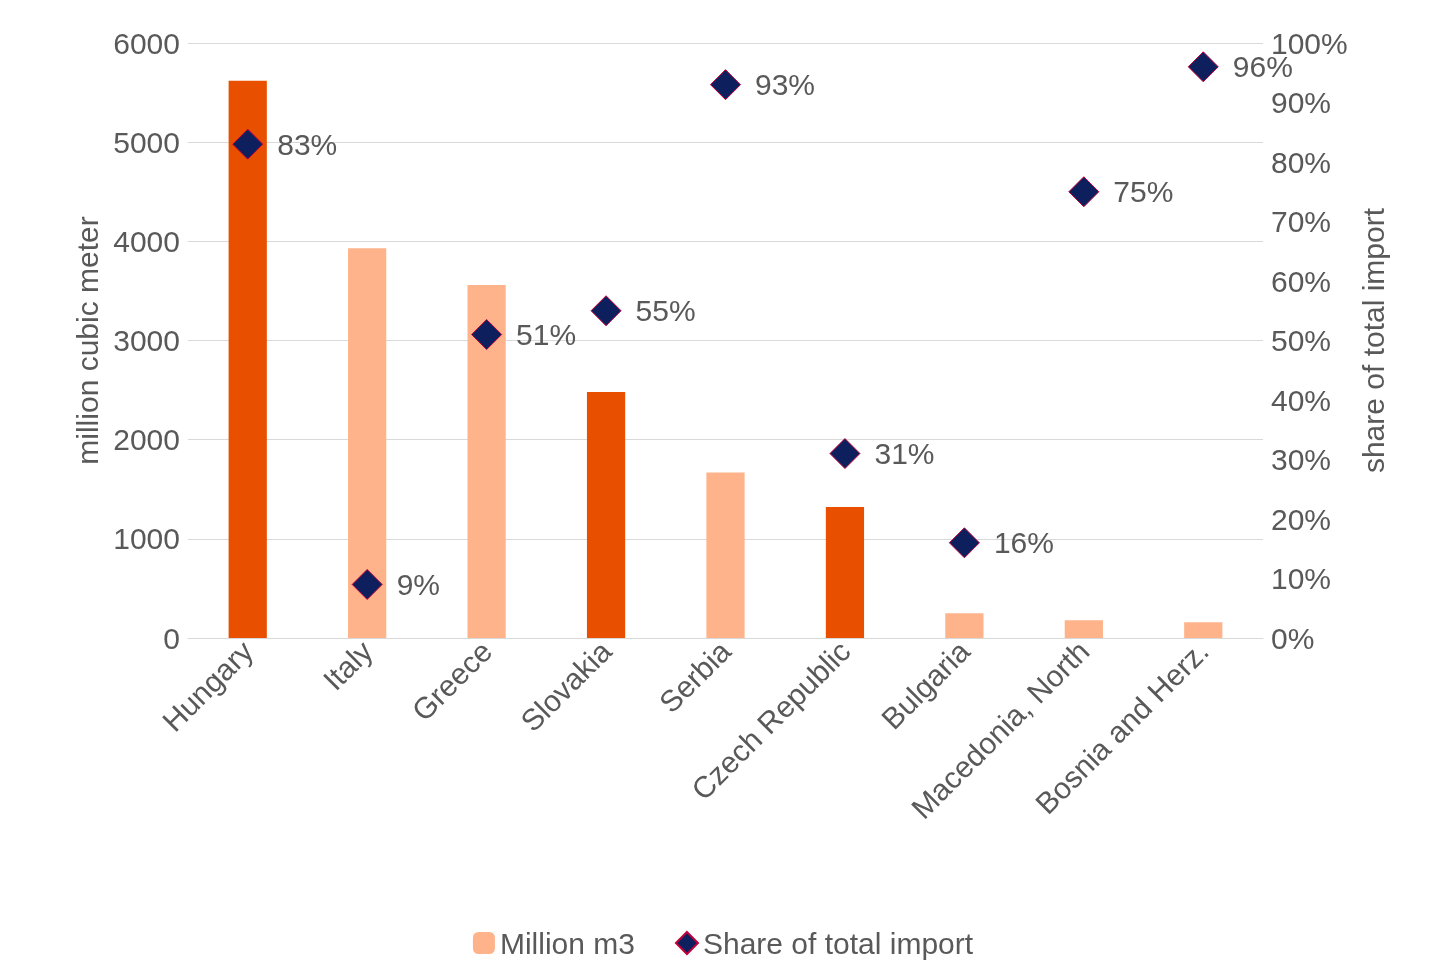 This screenshot has height=974, width=1448. I want to click on data-label: 75%, so click(1143, 192).